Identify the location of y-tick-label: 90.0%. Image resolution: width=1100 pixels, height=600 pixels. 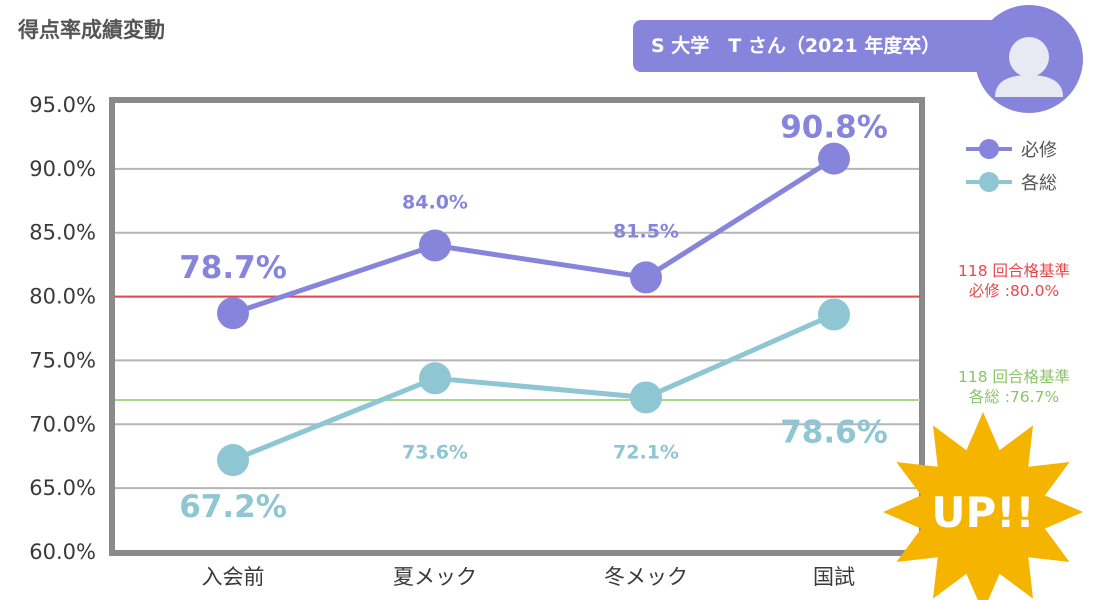
(62, 169).